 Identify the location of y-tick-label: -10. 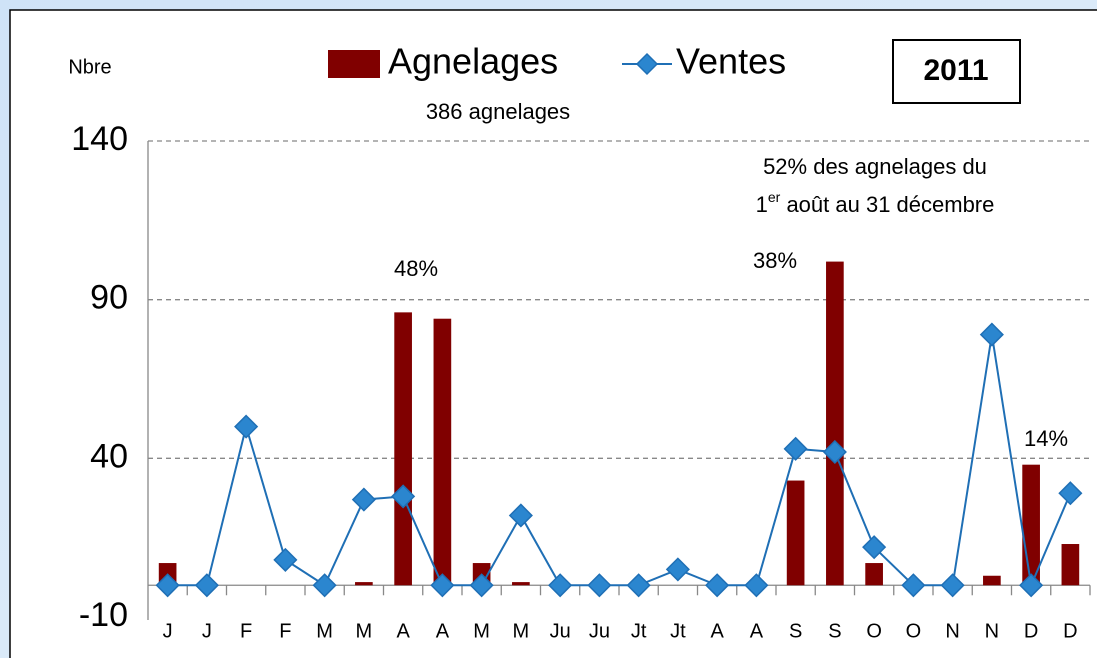
(103, 615).